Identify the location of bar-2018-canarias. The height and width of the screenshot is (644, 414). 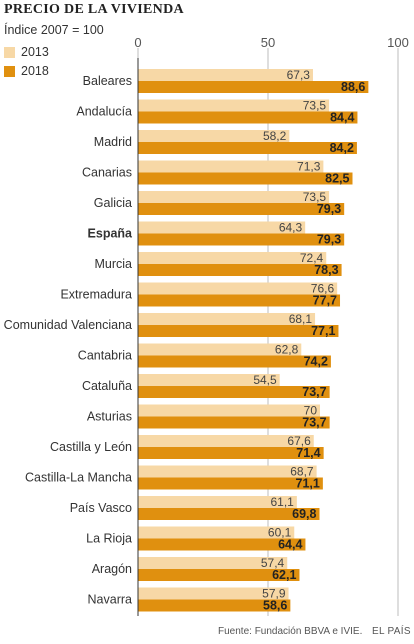
(245, 178).